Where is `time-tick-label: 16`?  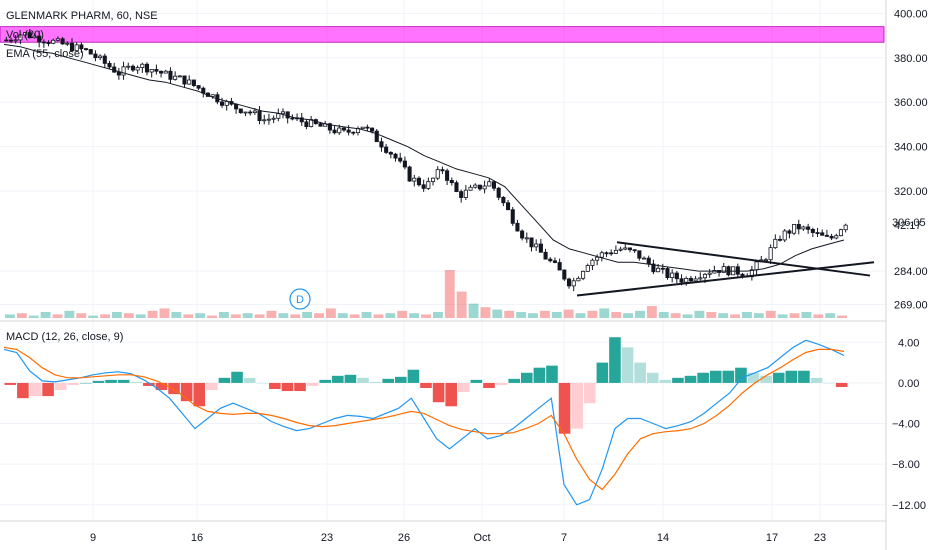 time-tick-label: 16 is located at coordinates (197, 538).